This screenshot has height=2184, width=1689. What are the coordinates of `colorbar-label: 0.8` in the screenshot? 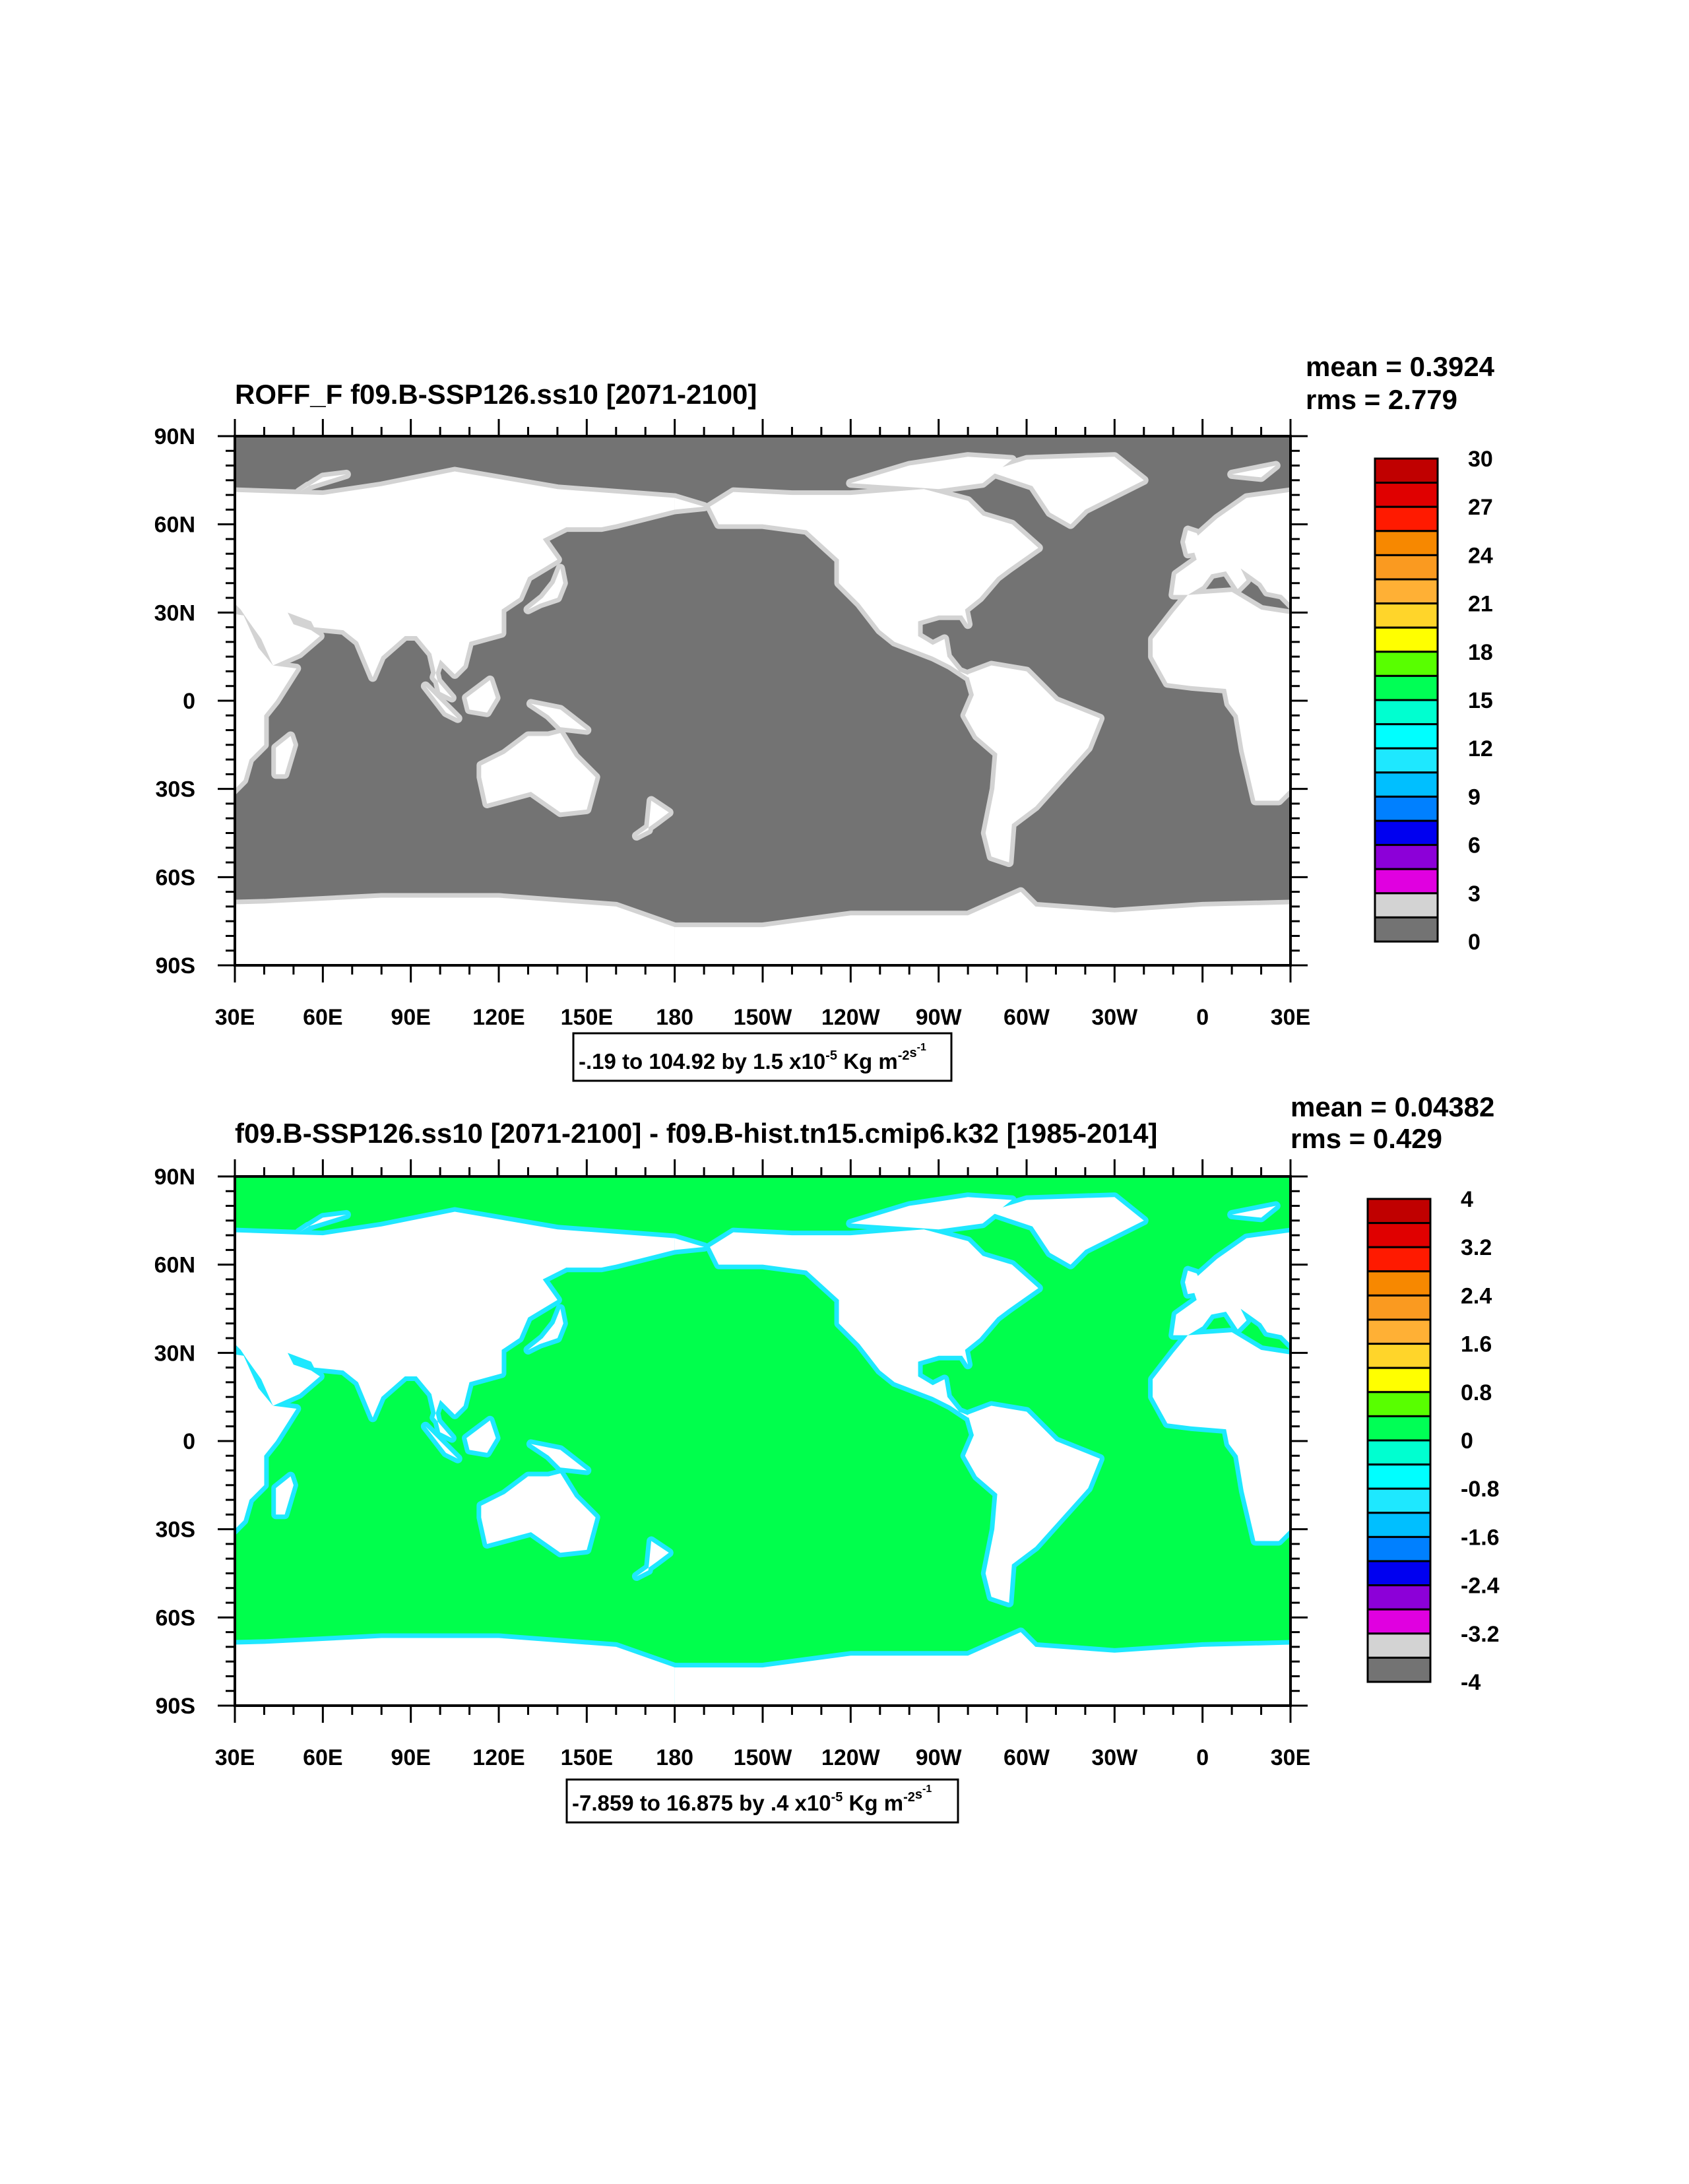 It's located at (1477, 1392).